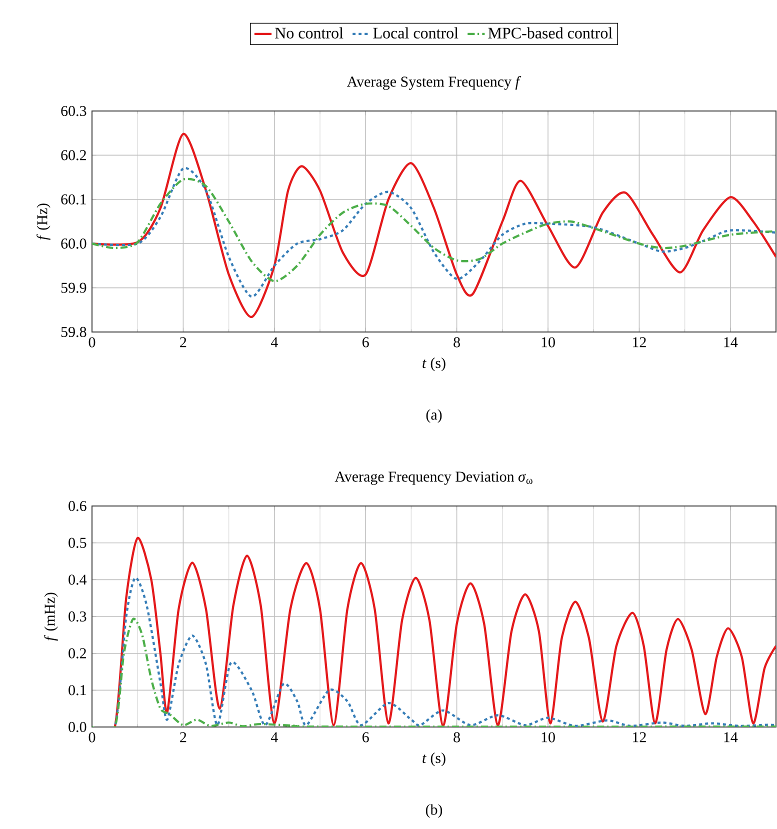  I want to click on text: (b), so click(434, 811).